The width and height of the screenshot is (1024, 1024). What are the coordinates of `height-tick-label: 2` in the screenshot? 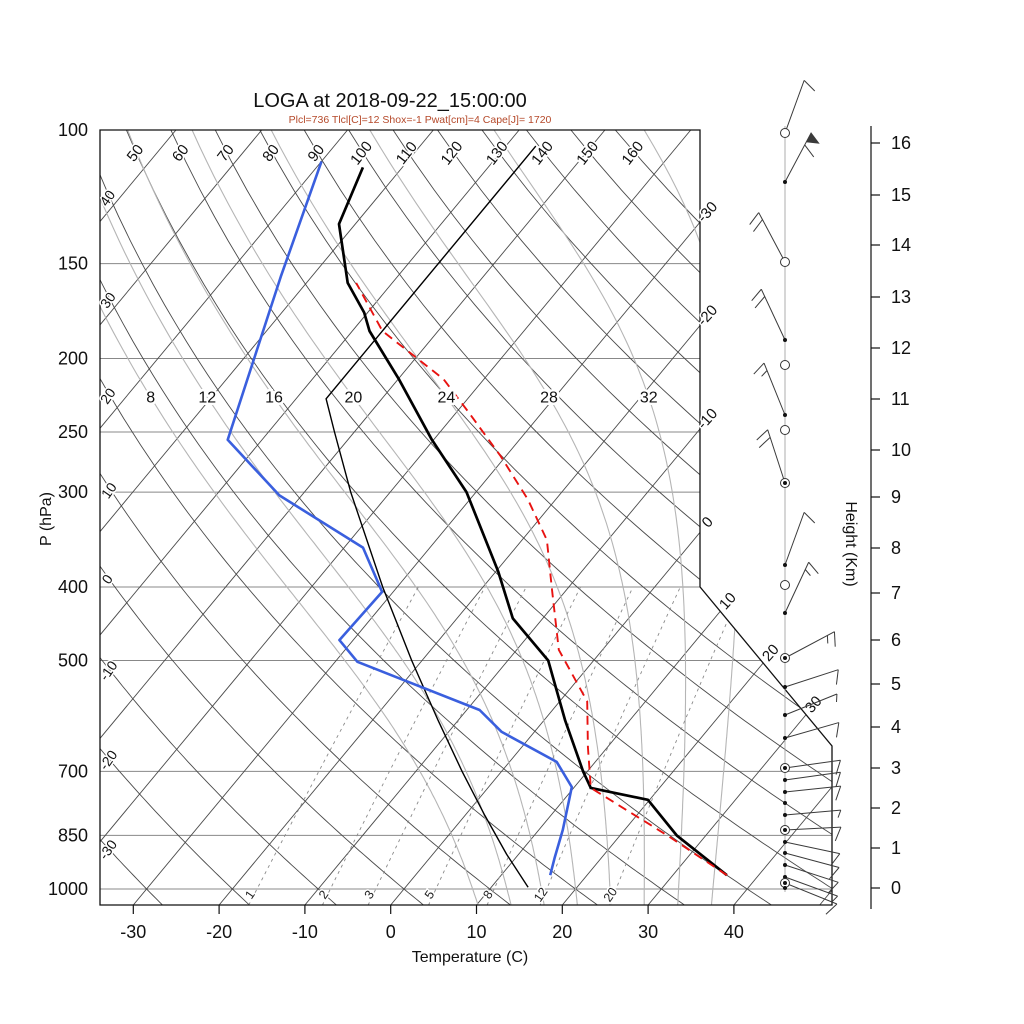 It's located at (896, 808).